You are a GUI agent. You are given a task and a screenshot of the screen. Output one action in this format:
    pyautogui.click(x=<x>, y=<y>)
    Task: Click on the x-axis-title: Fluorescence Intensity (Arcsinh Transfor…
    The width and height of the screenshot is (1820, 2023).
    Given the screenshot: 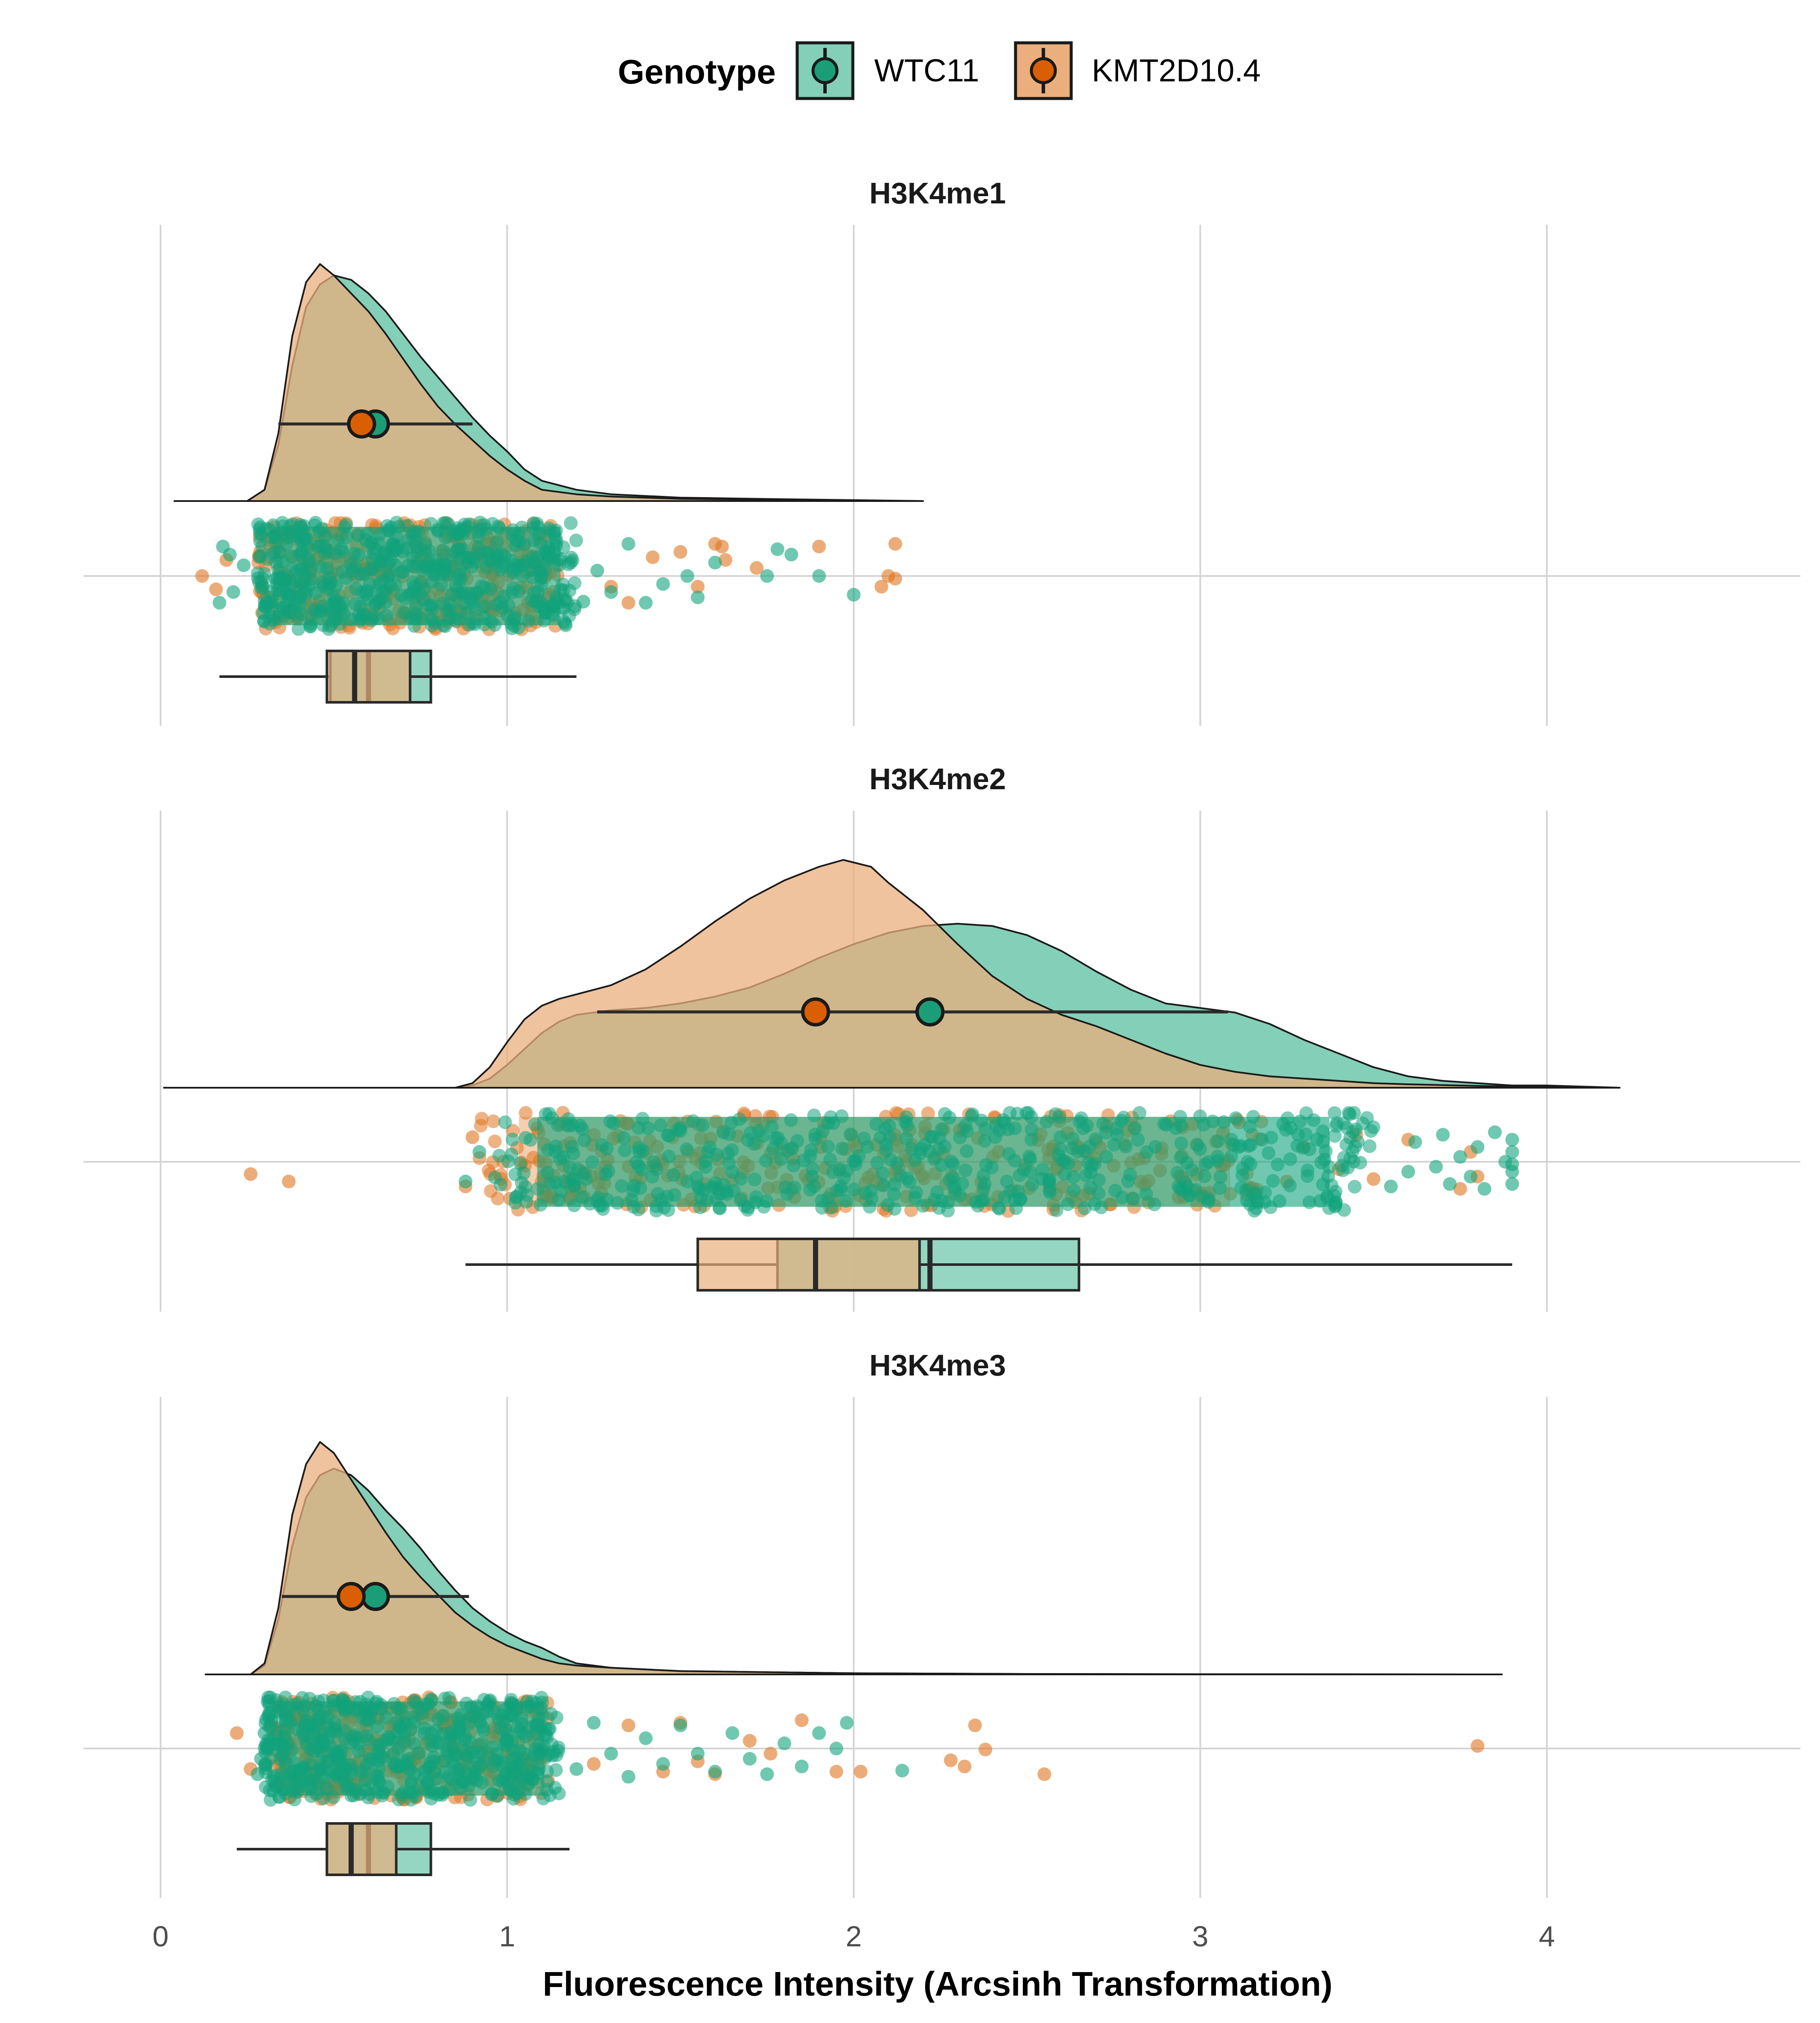 What is the action you would take?
    pyautogui.click(x=938, y=1984)
    